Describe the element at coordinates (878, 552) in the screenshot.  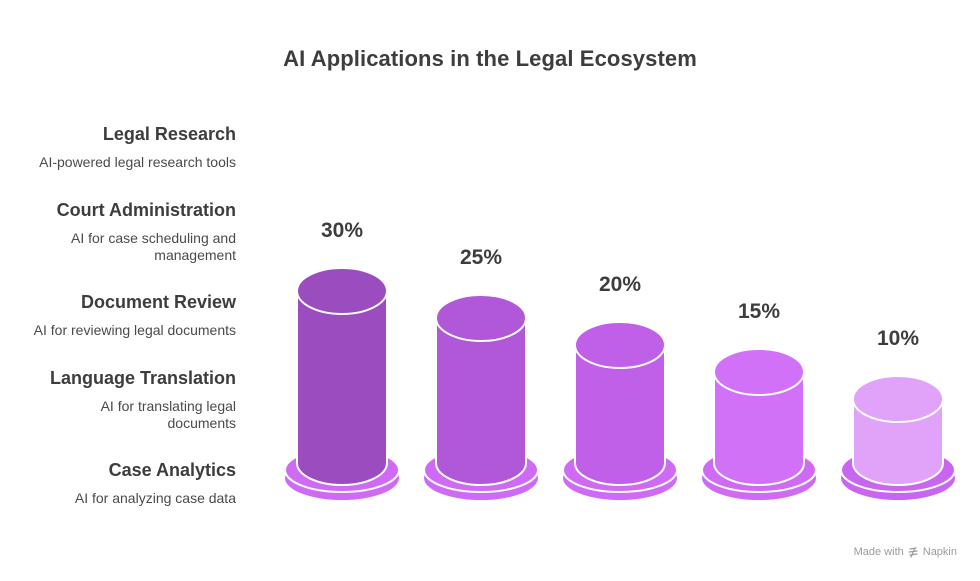
I see `made-with-text: Made with` at that location.